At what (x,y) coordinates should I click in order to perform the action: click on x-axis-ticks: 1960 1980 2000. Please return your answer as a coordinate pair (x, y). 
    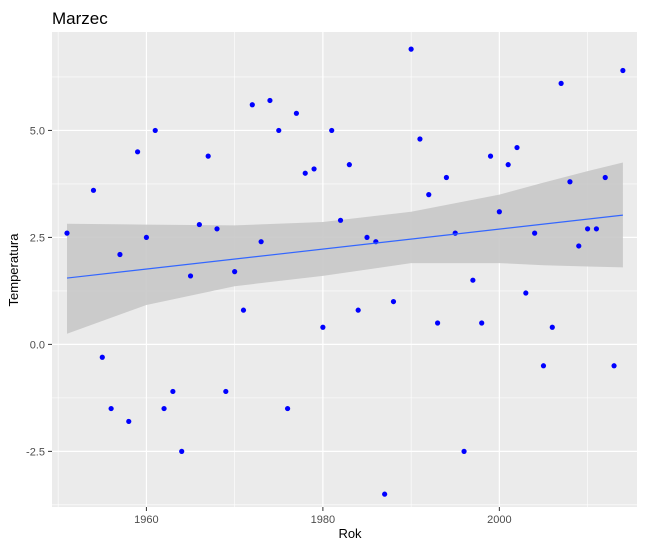
    Looking at the image, I should click on (323, 516).